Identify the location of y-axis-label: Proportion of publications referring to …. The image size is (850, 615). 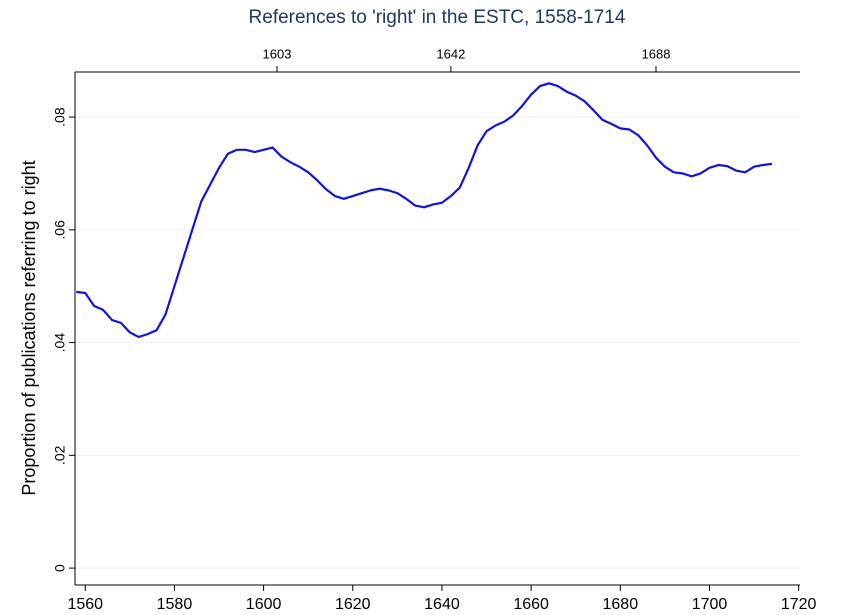
(29, 327).